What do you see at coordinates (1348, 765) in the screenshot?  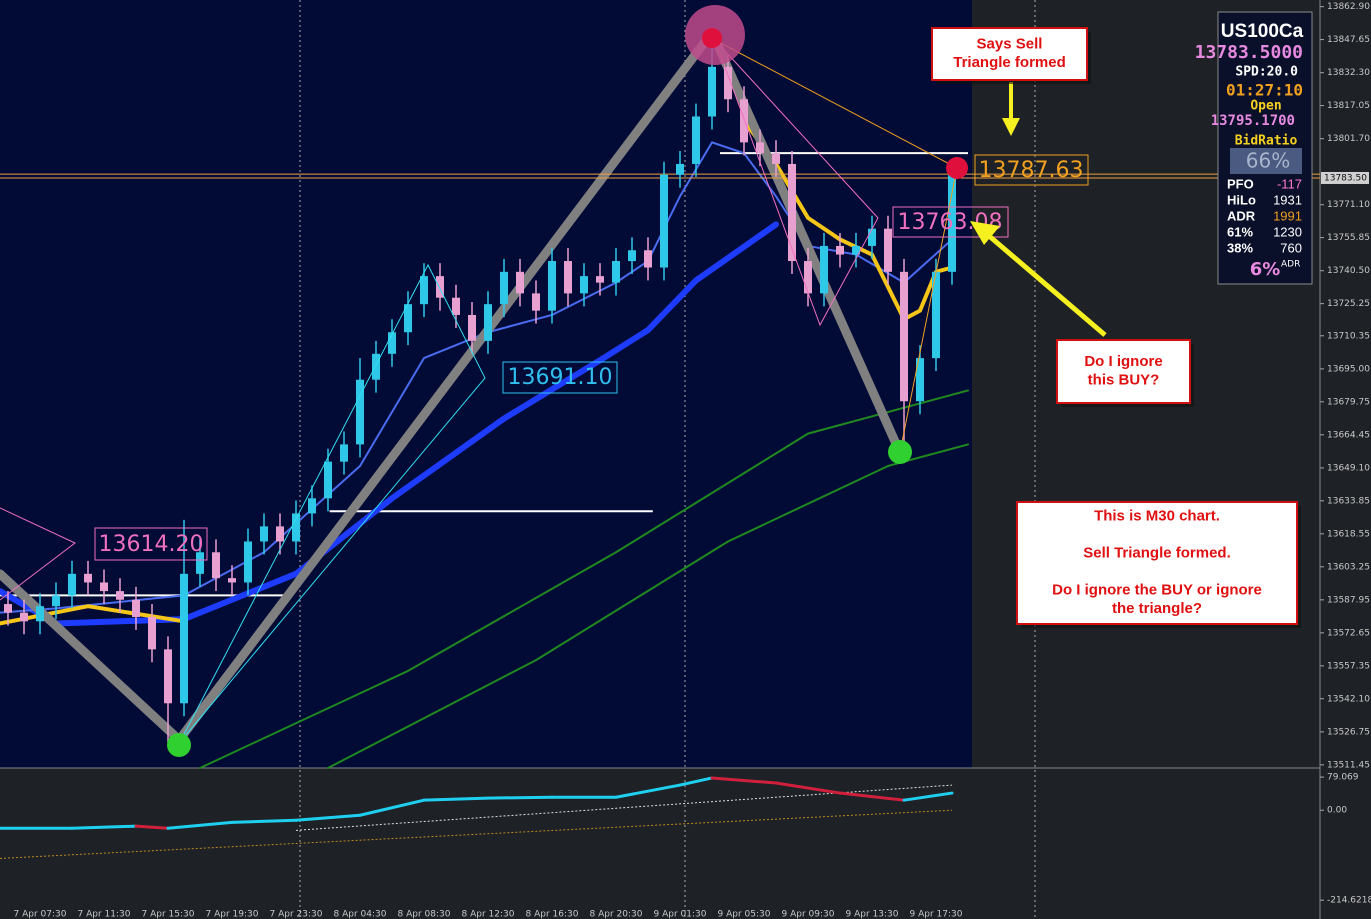 I see `y-tick-label: 13511.45` at bounding box center [1348, 765].